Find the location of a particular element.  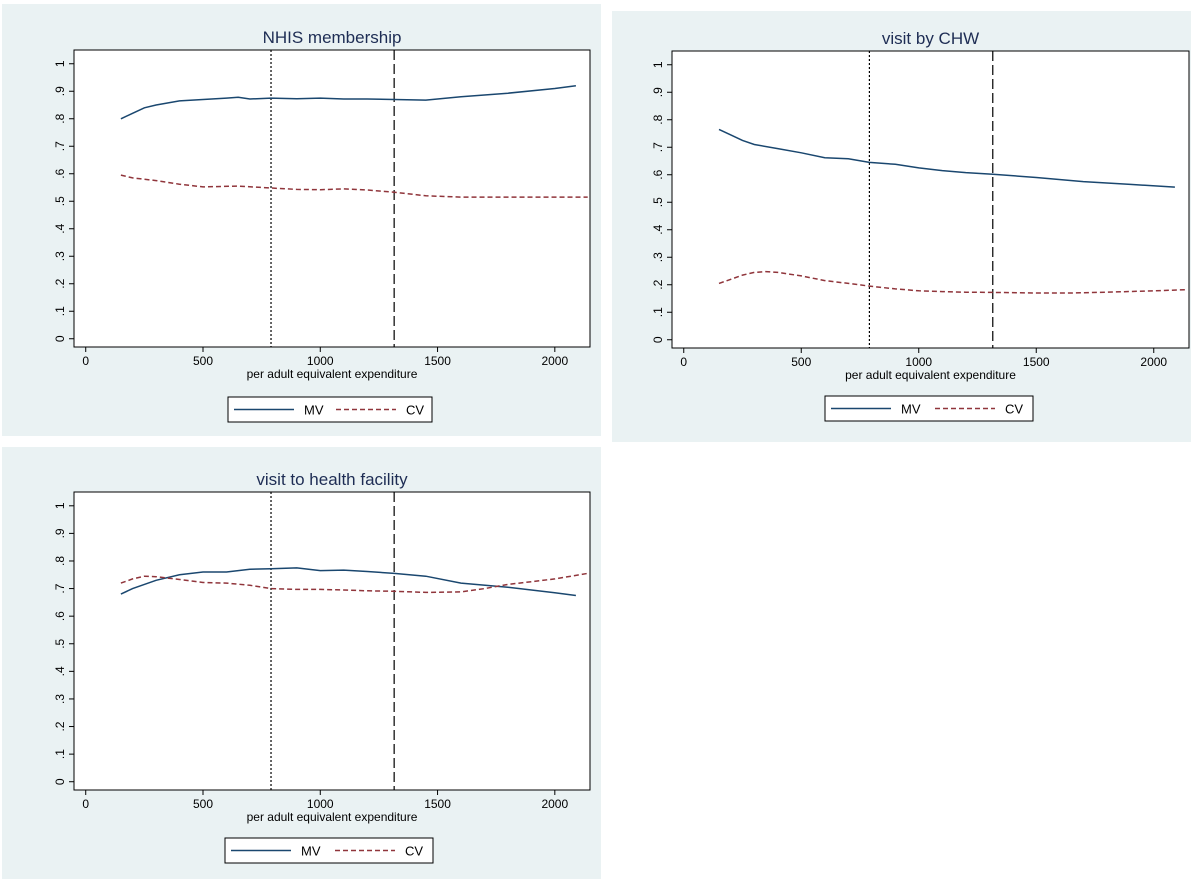

chart-title: NHIS membership is located at coordinates (332, 37).